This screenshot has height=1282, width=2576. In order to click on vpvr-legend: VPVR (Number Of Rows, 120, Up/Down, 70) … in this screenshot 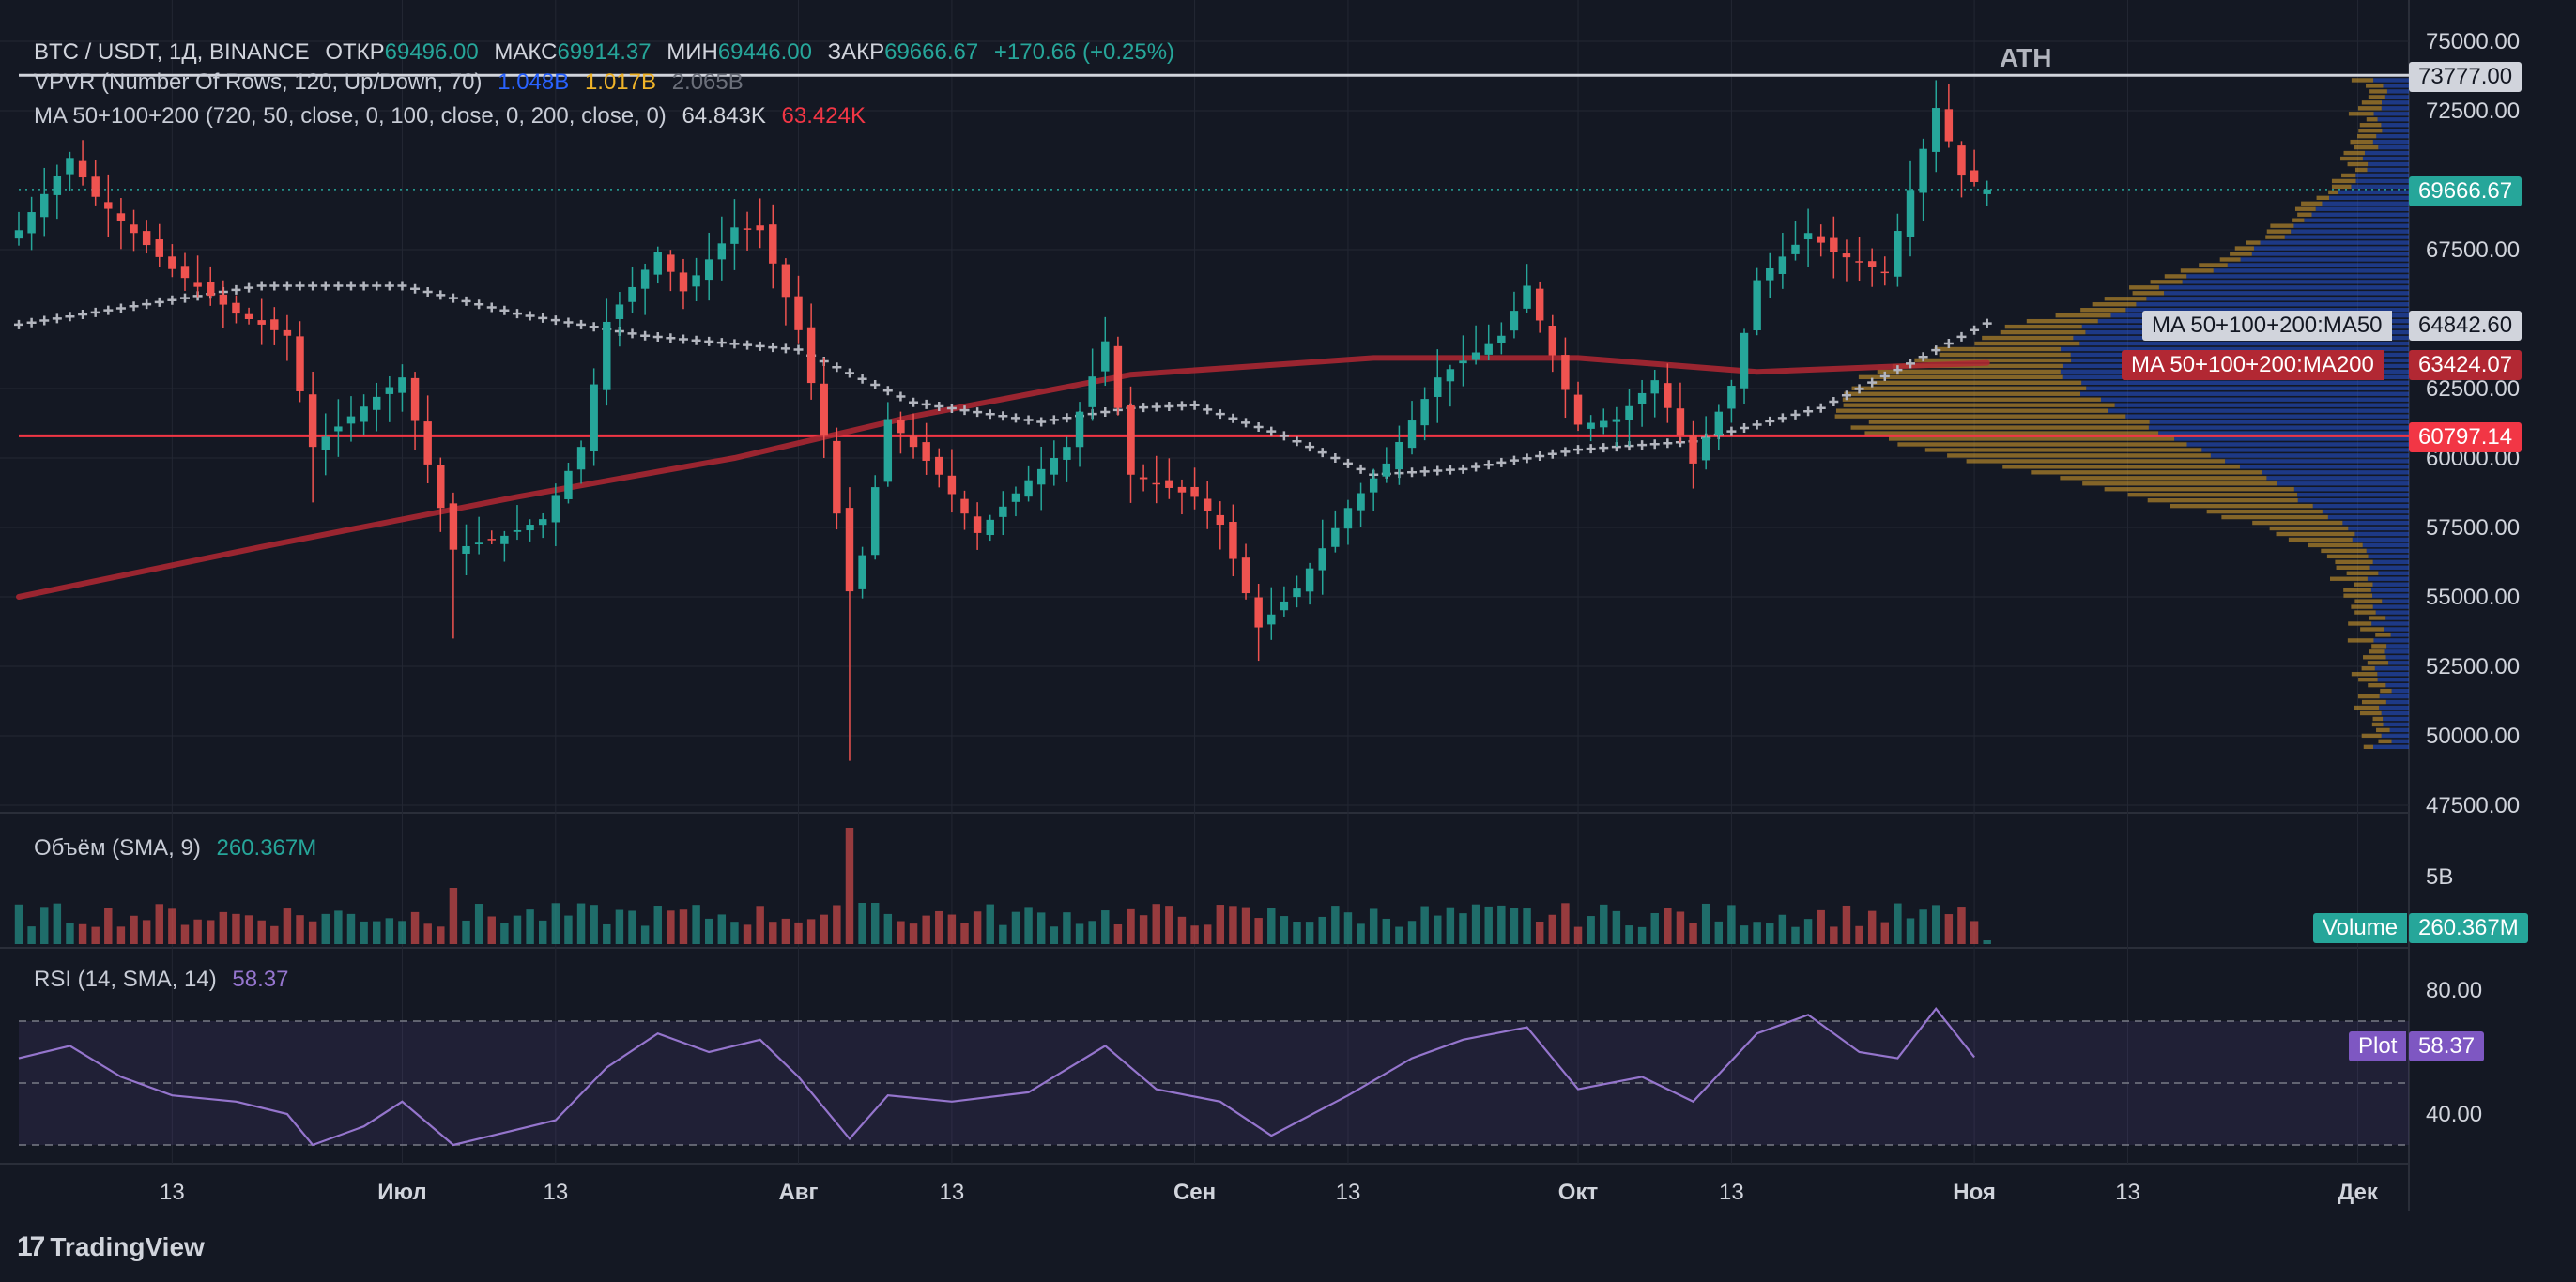, I will do `click(393, 83)`.